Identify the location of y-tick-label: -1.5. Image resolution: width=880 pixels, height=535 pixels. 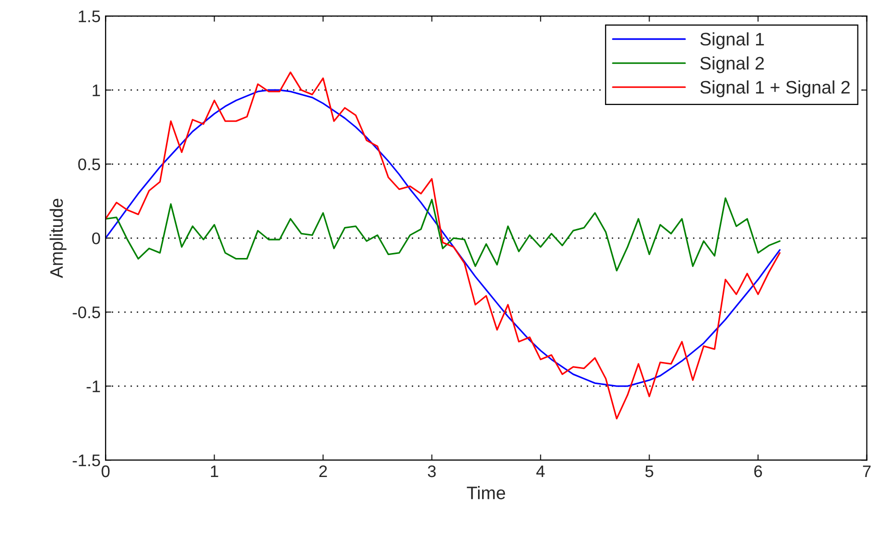
(86, 460).